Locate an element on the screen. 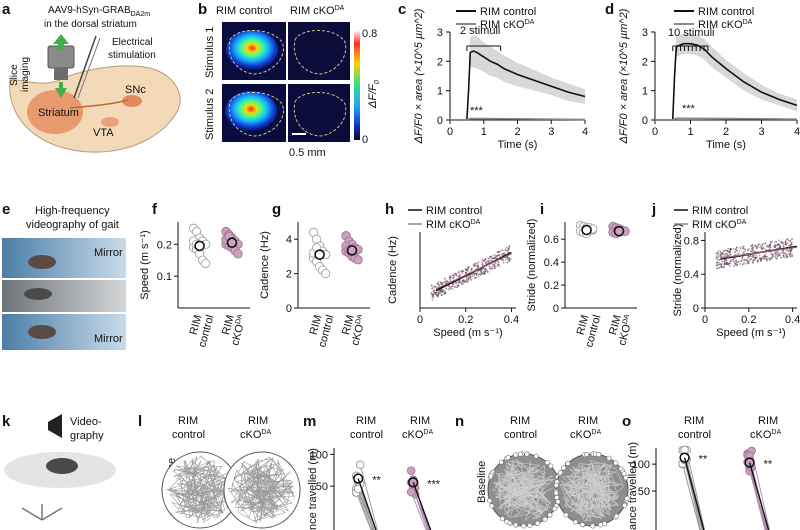  striatum-label: Striatum is located at coordinates (58, 113).